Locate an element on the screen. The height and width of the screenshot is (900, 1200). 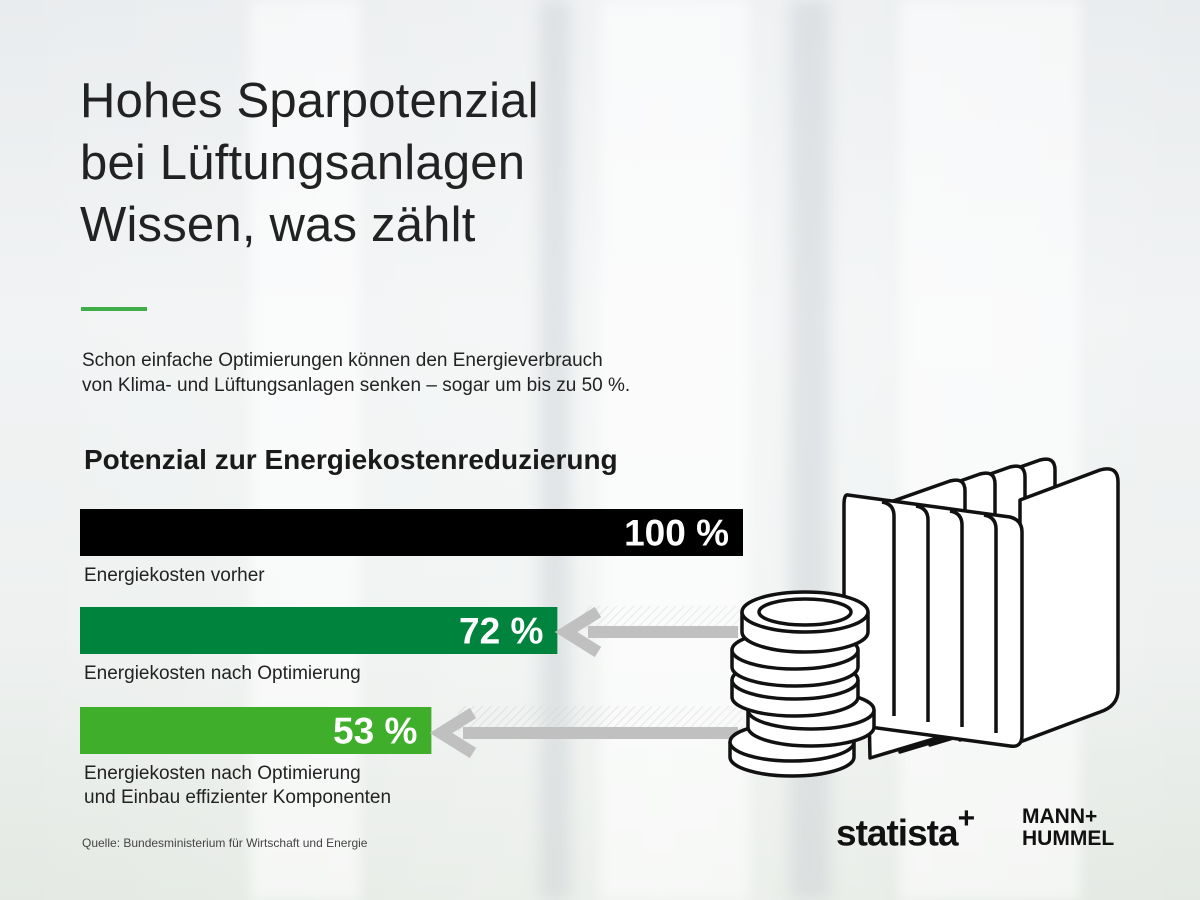
bar-vorher is located at coordinates (411, 532).